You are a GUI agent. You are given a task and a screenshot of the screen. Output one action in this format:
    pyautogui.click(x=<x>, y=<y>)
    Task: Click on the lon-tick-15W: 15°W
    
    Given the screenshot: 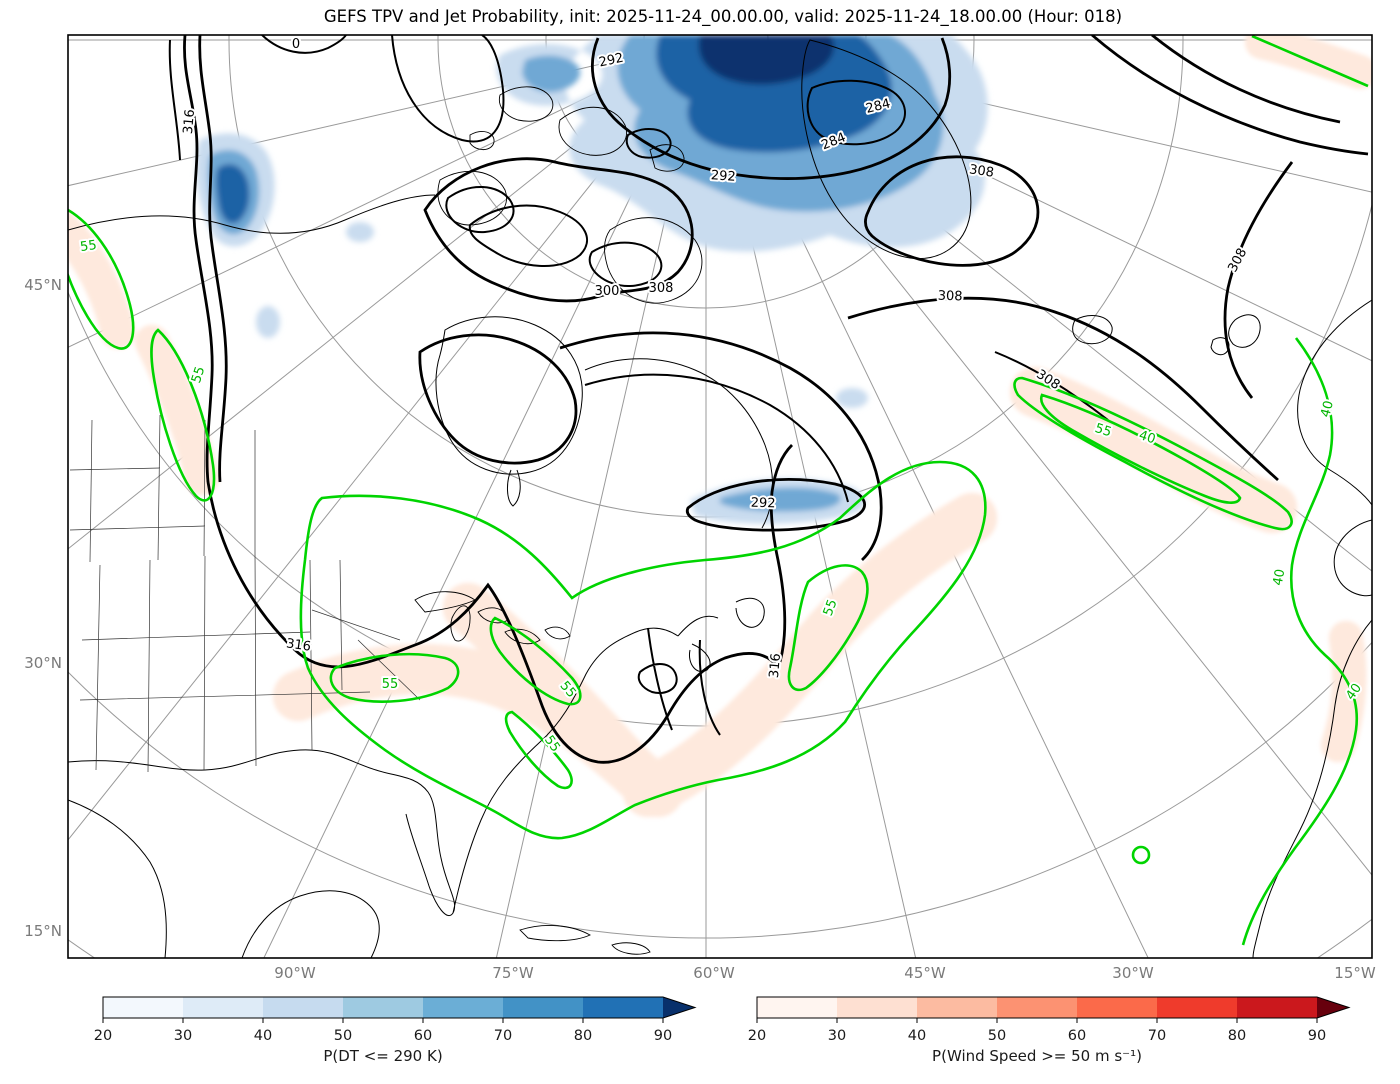 What is the action you would take?
    pyautogui.click(x=1355, y=973)
    